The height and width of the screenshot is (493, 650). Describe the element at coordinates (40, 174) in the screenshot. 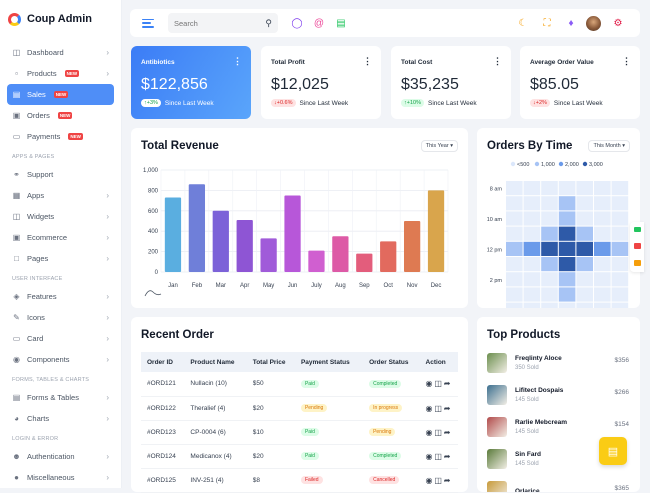

I see `sidebar-item-label: Support` at that location.